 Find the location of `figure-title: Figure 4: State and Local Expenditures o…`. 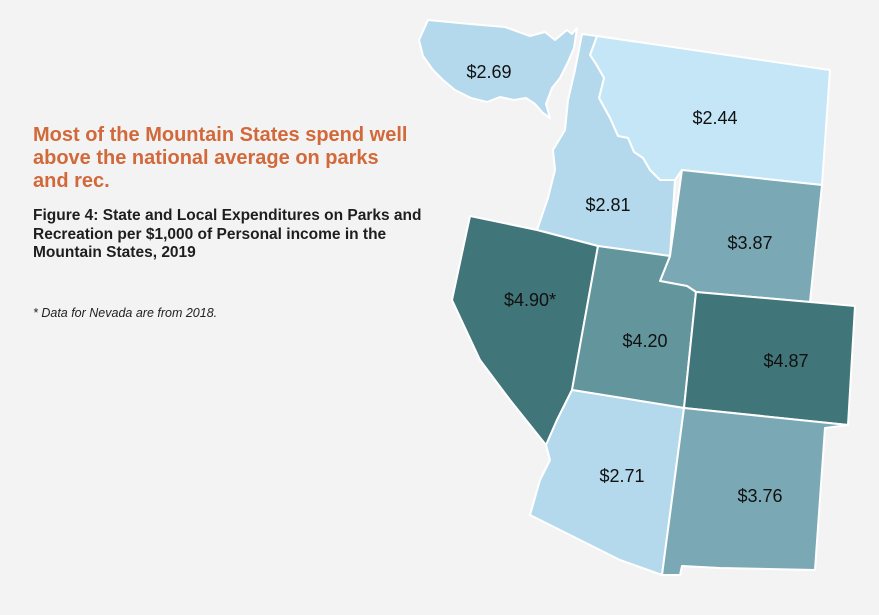

figure-title: Figure 4: State and Local Expenditures o… is located at coordinates (227, 234).